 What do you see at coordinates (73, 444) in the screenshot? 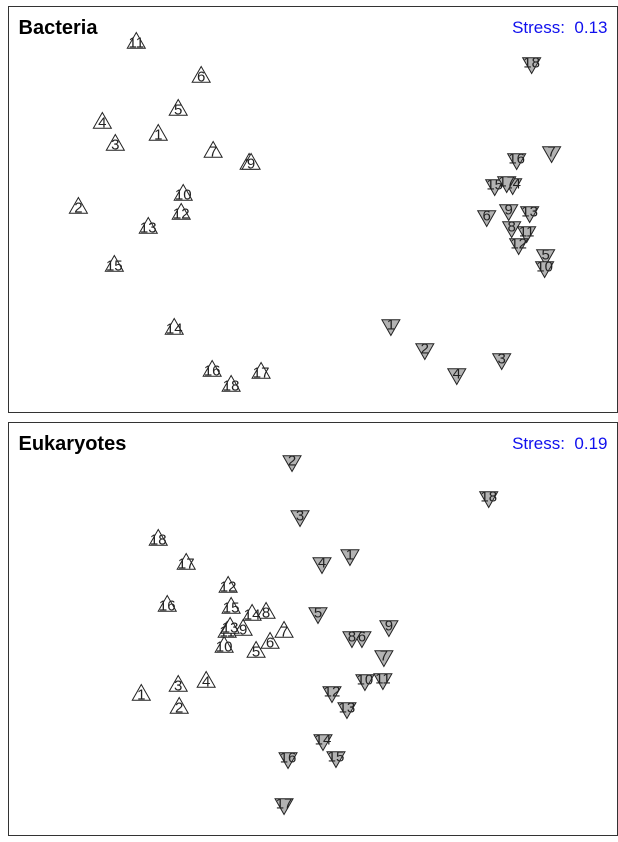
I see `panel-title: Eukaryotes` at bounding box center [73, 444].